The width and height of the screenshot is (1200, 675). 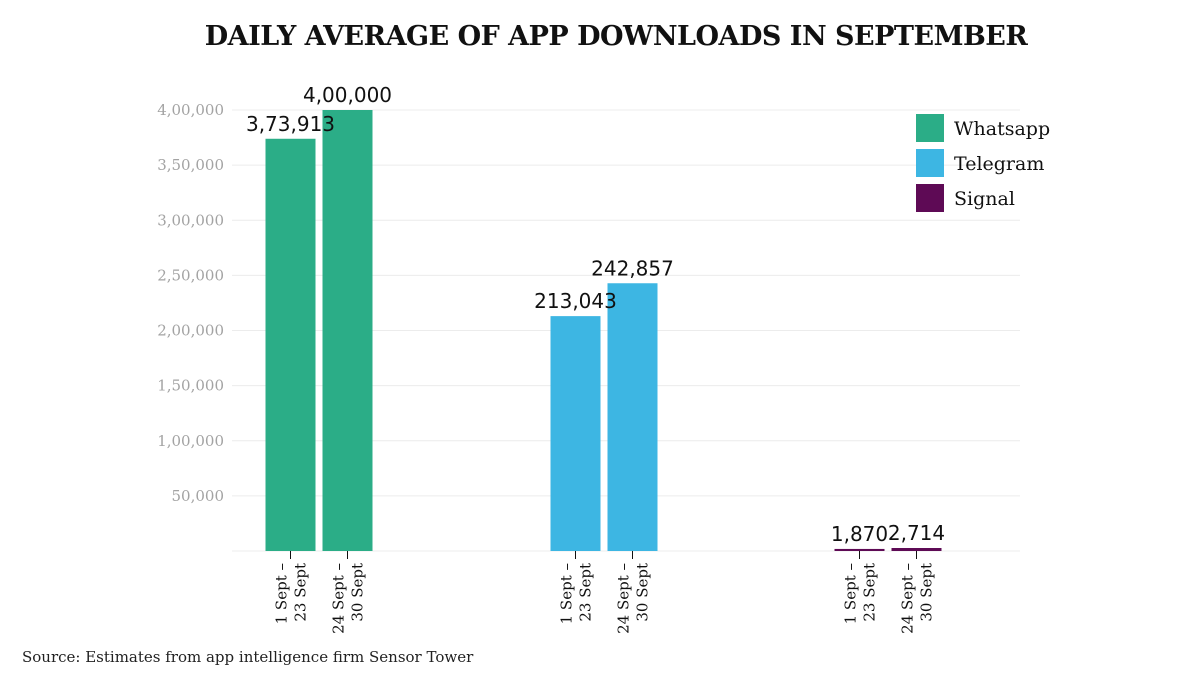 What do you see at coordinates (190, 386) in the screenshot?
I see `y-tick-label: 1,50,000` at bounding box center [190, 386].